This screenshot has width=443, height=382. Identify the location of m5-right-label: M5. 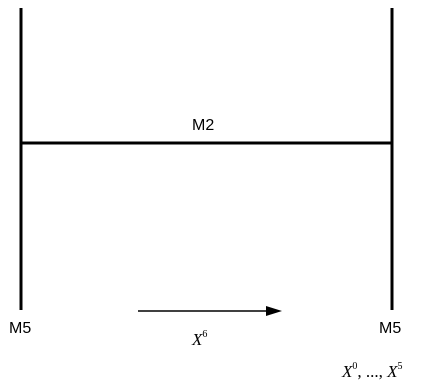
(390, 328).